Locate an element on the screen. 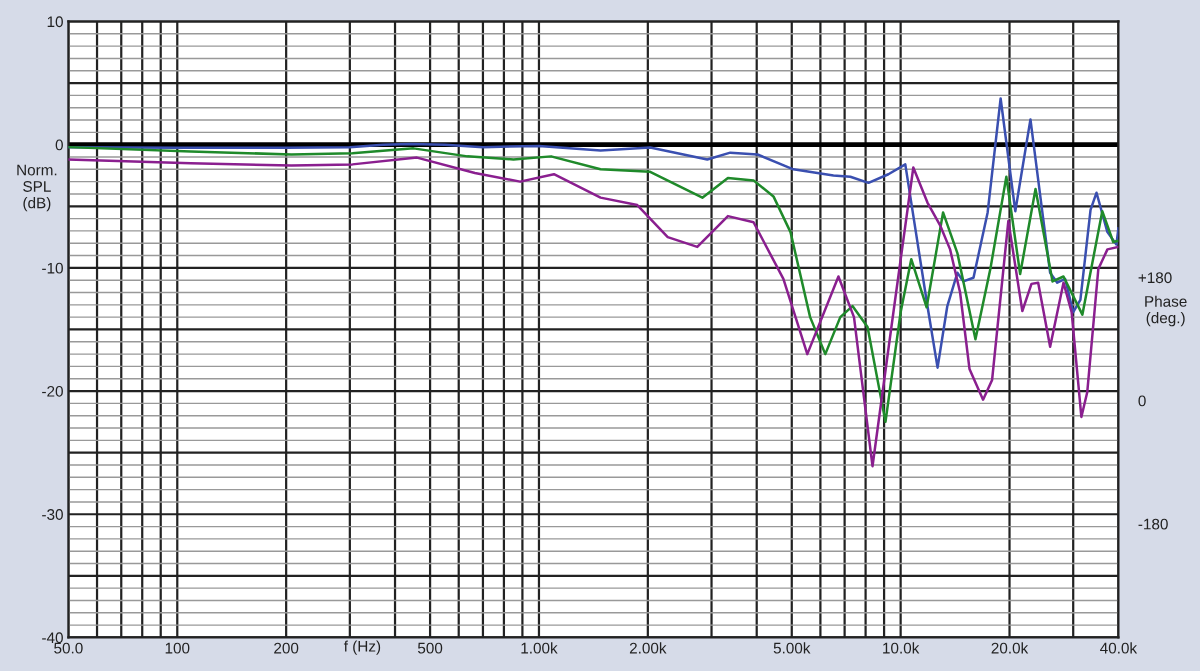 The height and width of the screenshot is (671, 1200). x-tick-label: 40.0k is located at coordinates (1119, 648).